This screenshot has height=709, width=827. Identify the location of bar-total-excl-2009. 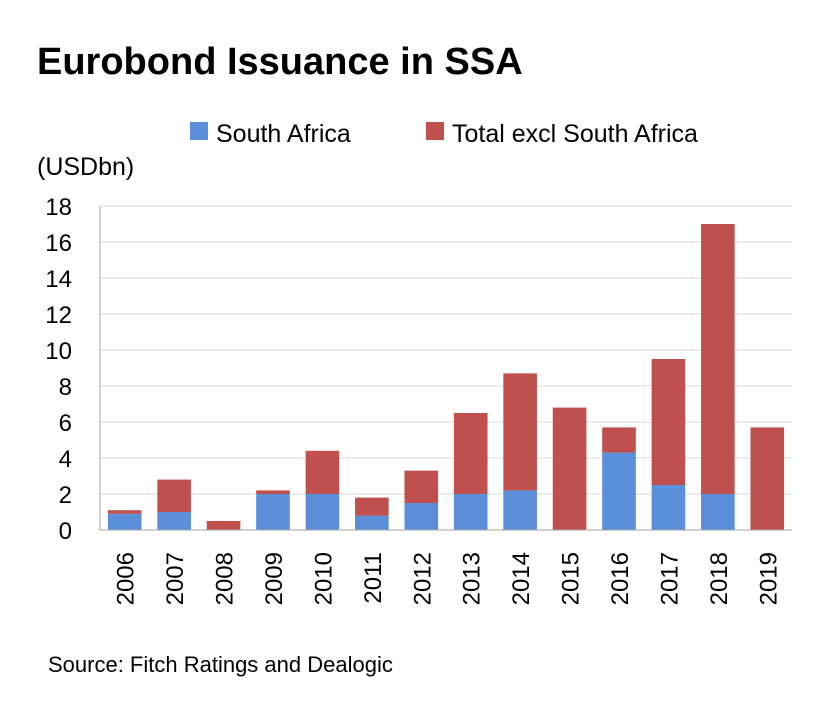
(273, 492).